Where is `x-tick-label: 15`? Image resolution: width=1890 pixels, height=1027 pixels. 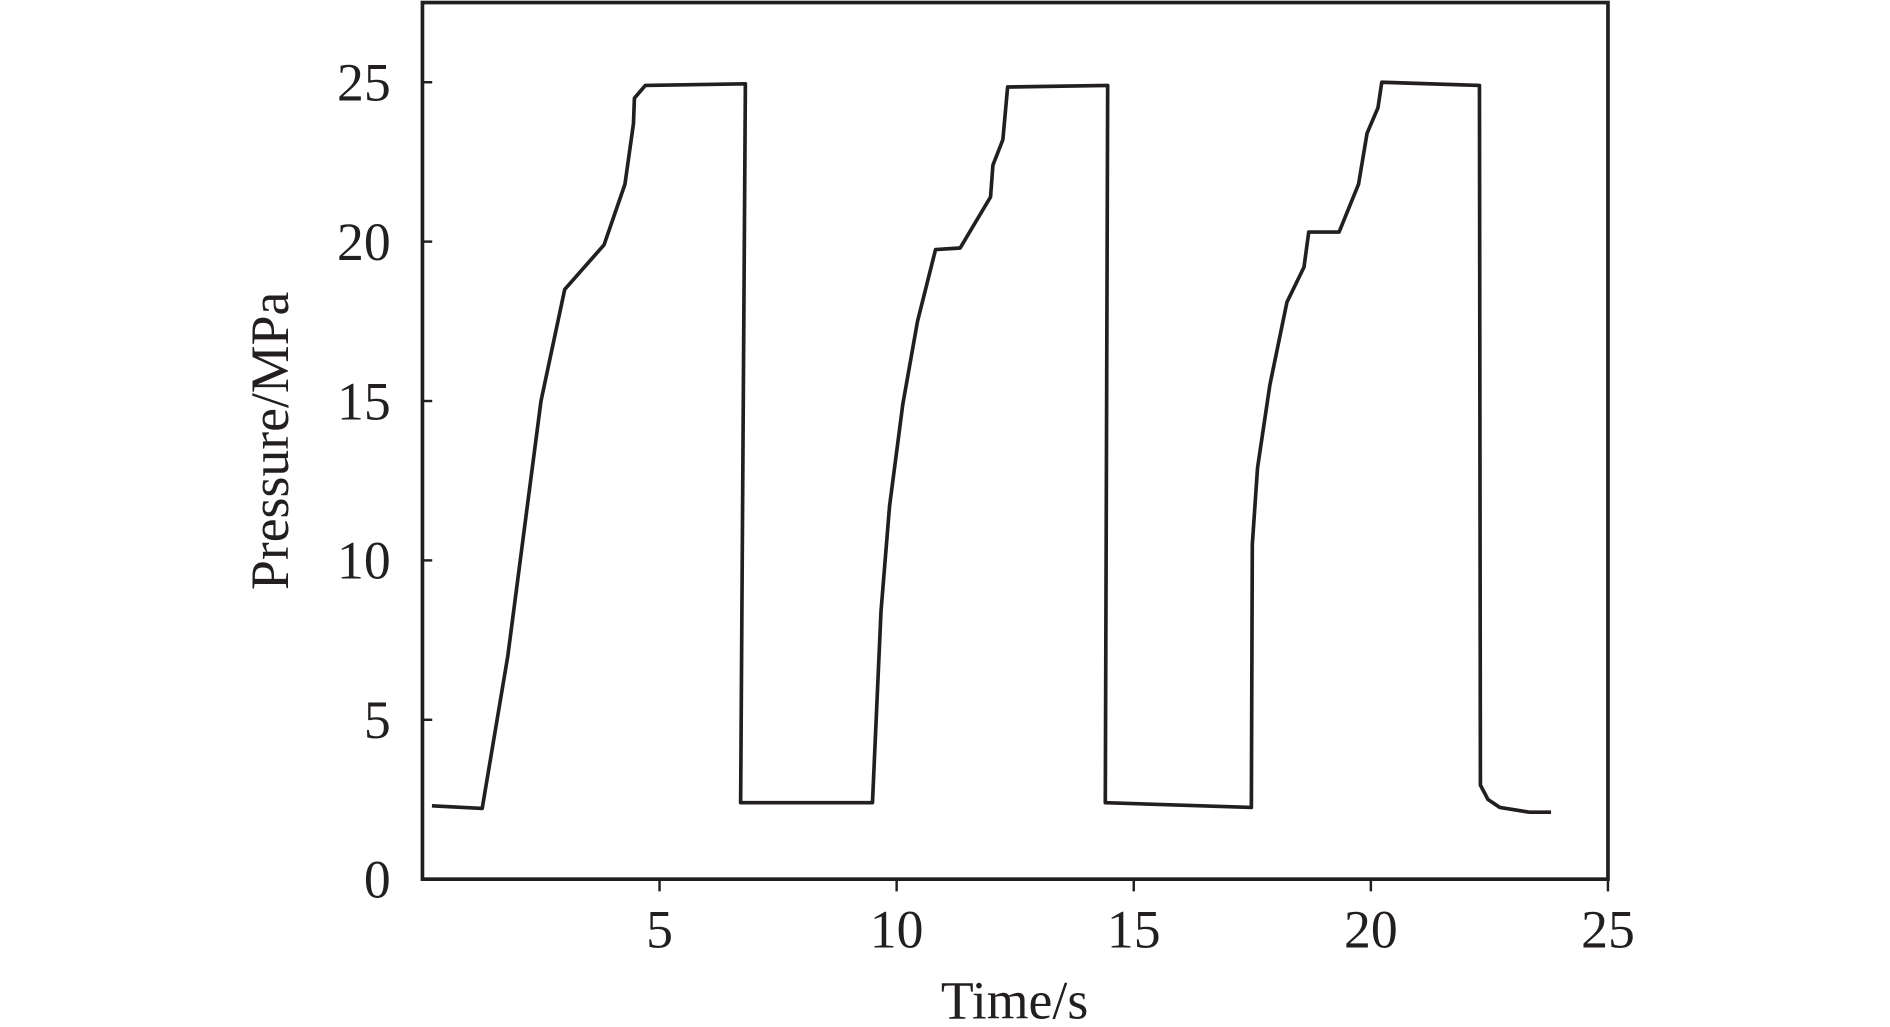 x-tick-label: 15 is located at coordinates (1134, 930).